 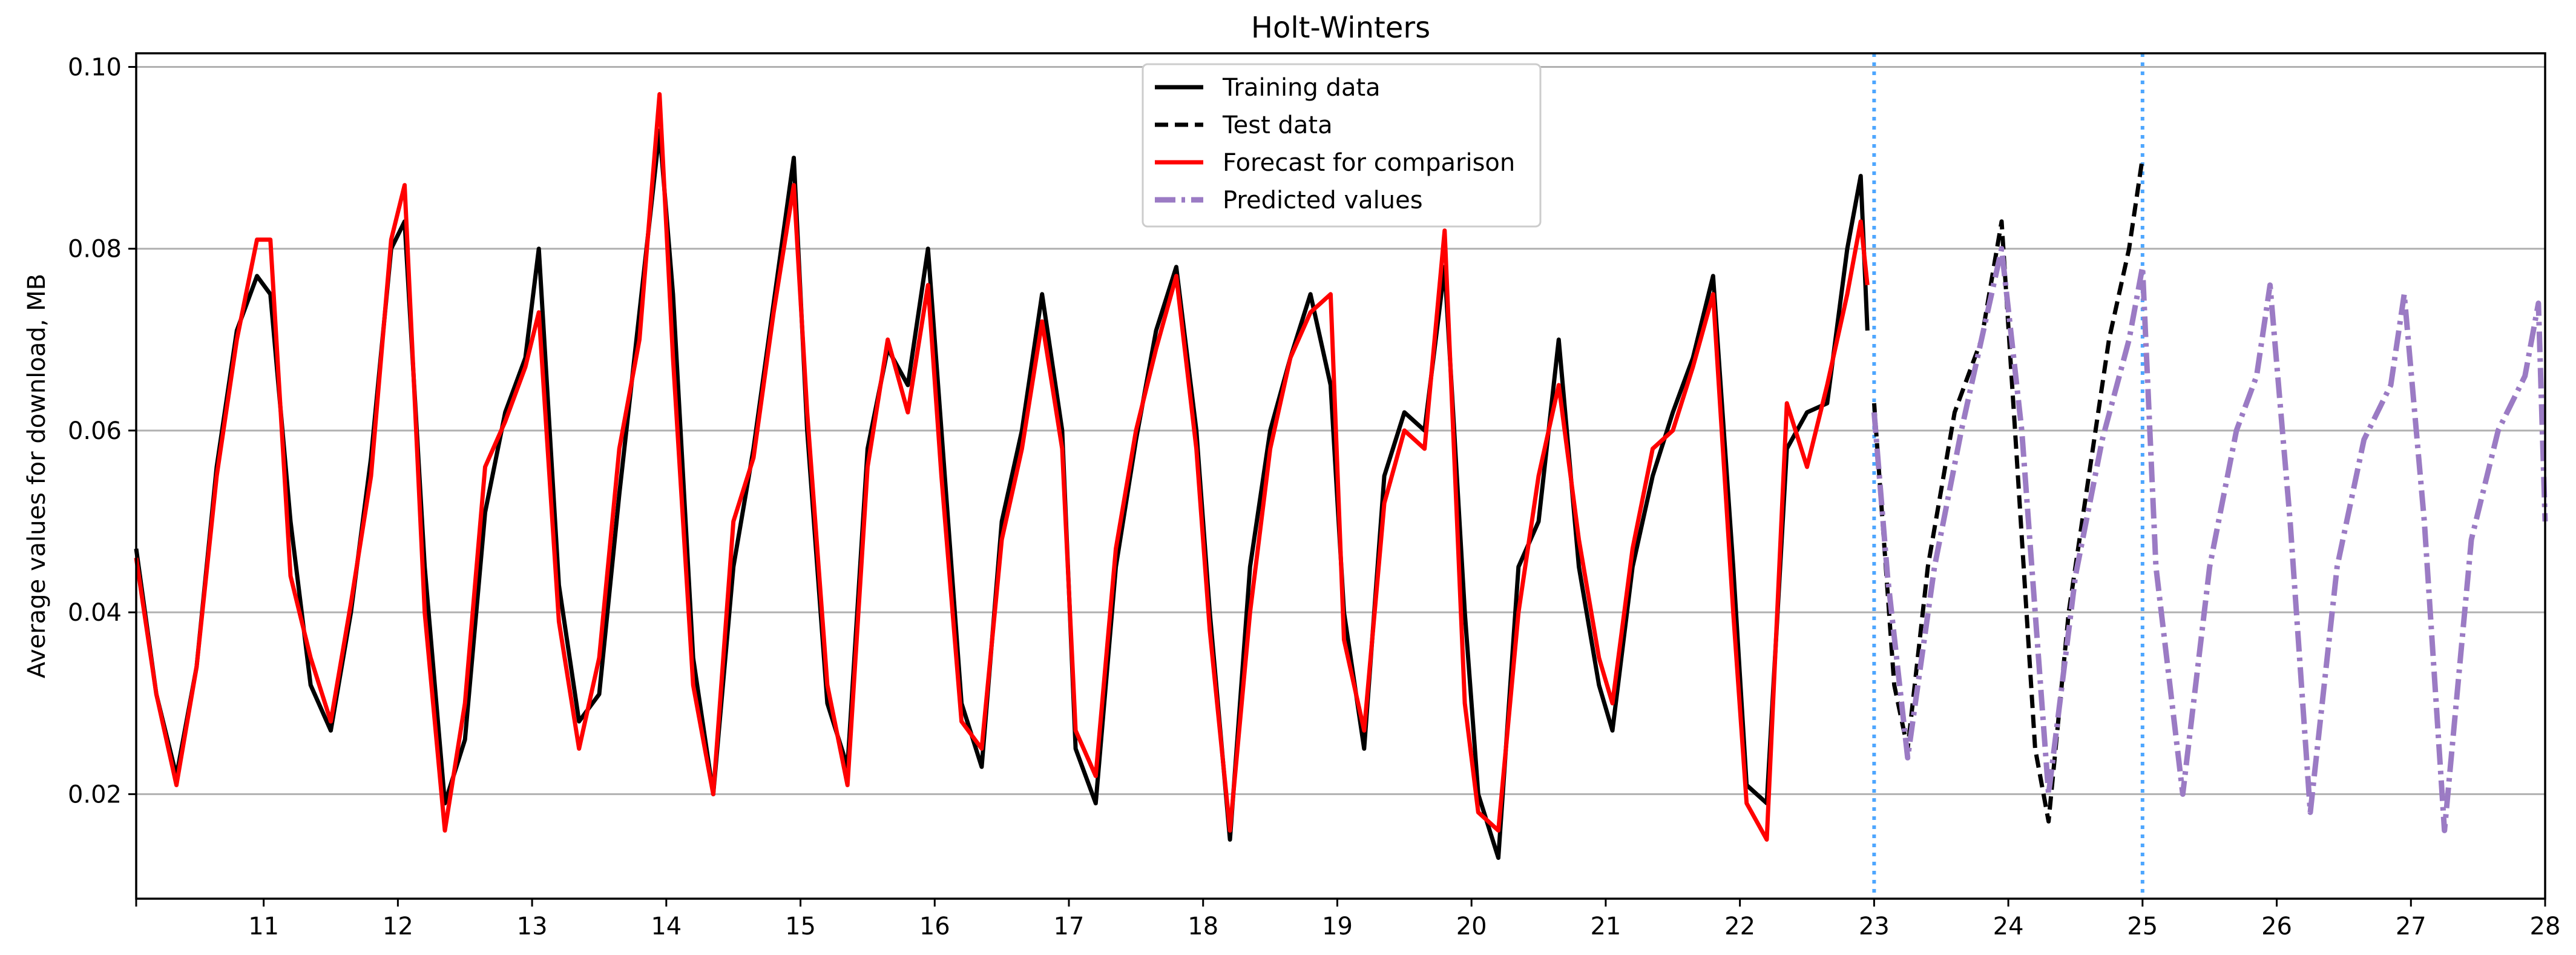 What do you see at coordinates (1472, 926) in the screenshot?
I see `x-tick-label: 20` at bounding box center [1472, 926].